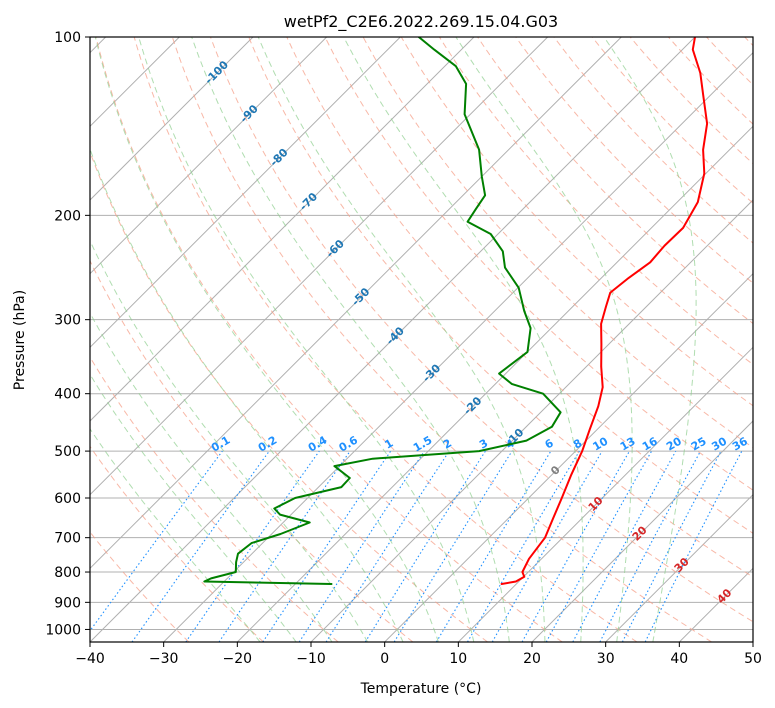 The image size is (775, 708). Describe the element at coordinates (67, 38) in the screenshot. I see `y-tick-label: 100` at that location.